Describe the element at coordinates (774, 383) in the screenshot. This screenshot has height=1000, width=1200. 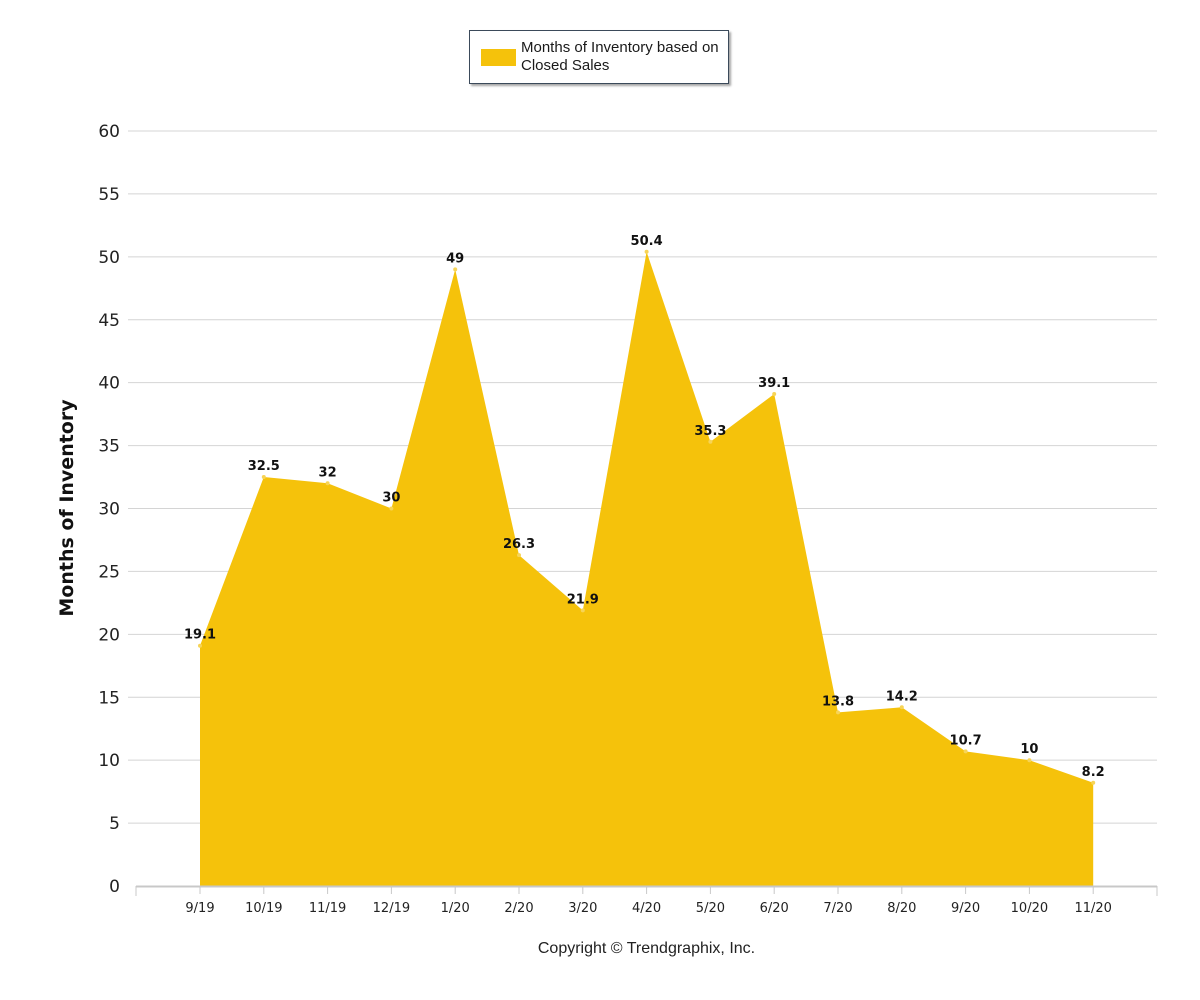
I see `data-label: 39.1` at that location.